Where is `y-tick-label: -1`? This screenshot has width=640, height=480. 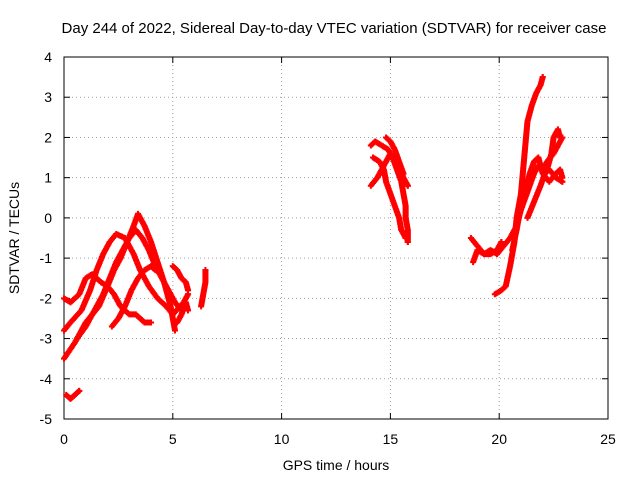
y-tick-label: -1 is located at coordinates (46, 258).